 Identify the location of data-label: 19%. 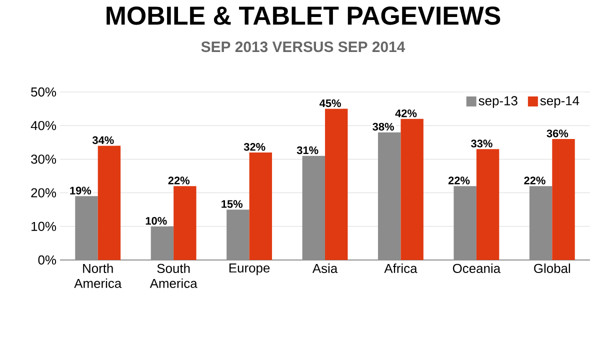
(81, 190).